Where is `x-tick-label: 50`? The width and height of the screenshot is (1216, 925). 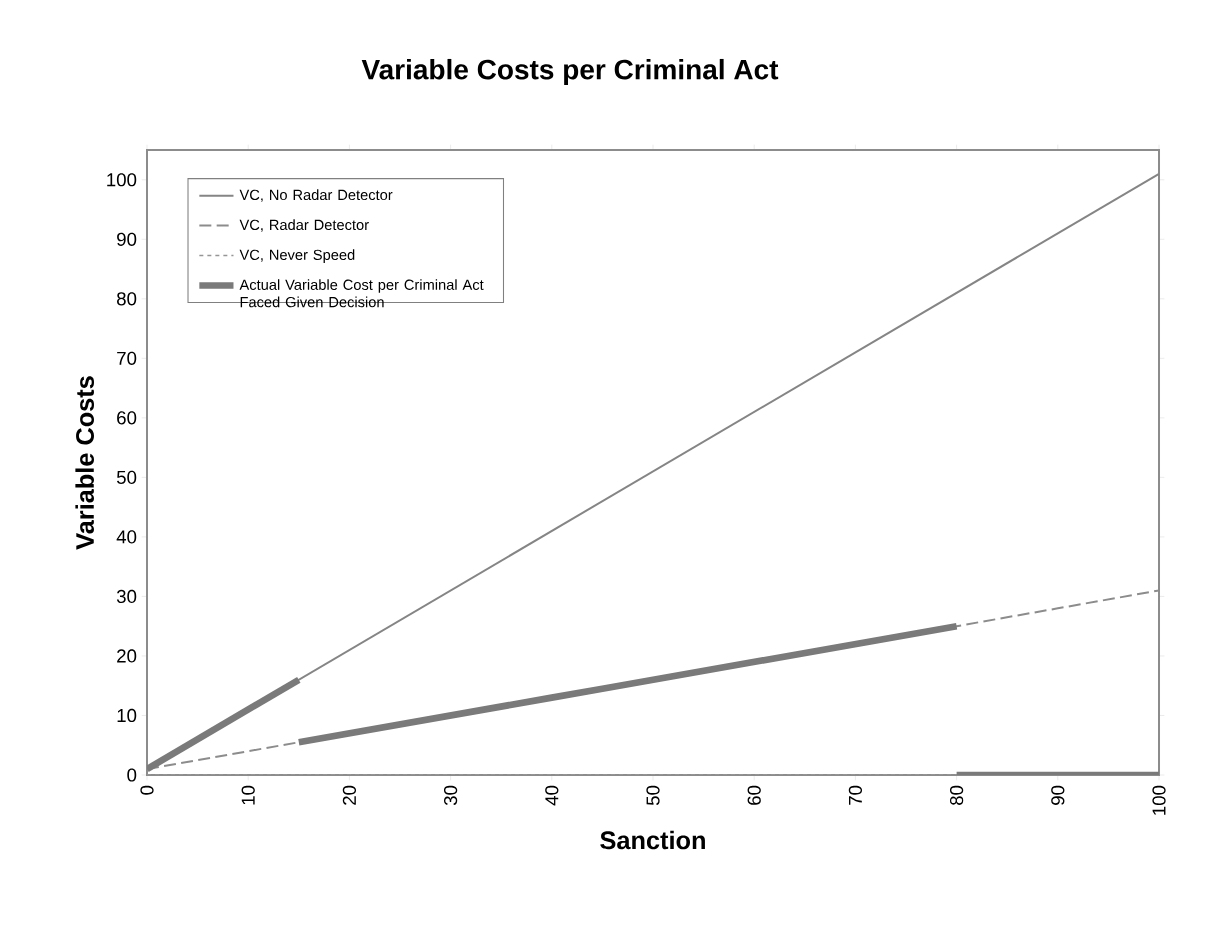 x-tick-label: 50 is located at coordinates (653, 795).